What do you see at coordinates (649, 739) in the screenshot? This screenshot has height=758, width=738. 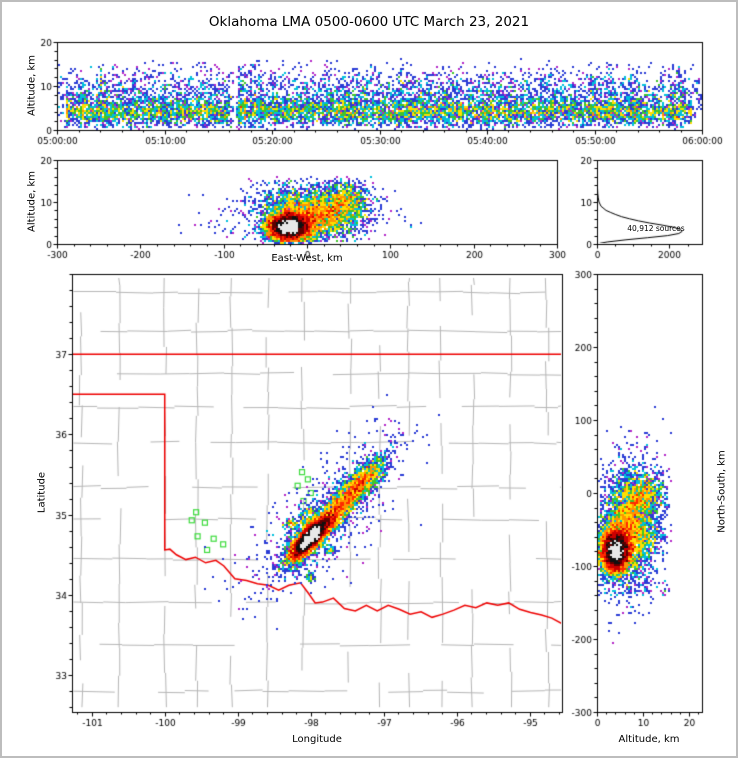 I see `x-axis-label-altitude-ns: Altitude, km` at bounding box center [649, 739].